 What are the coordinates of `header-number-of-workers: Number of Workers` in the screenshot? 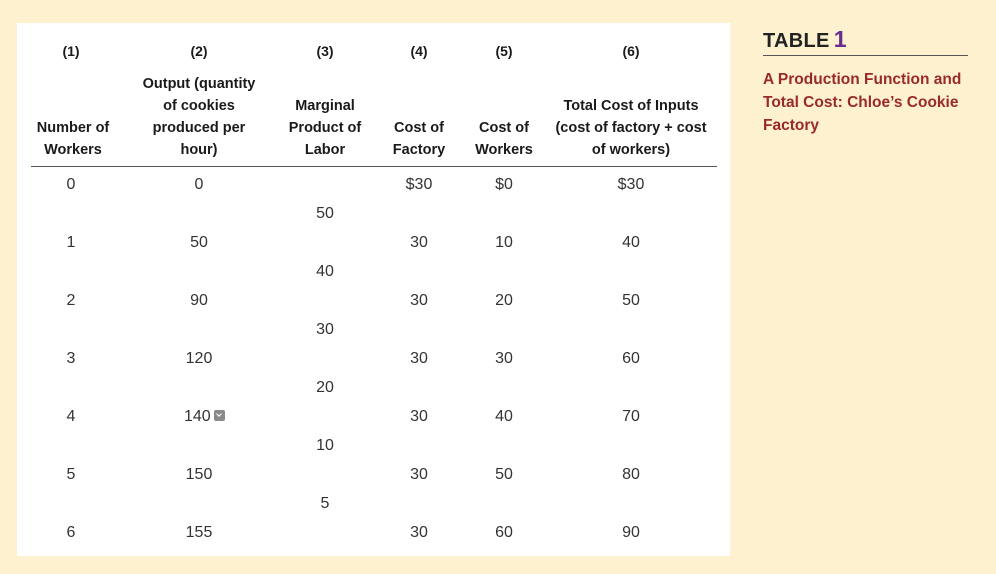 It's located at (73, 139).